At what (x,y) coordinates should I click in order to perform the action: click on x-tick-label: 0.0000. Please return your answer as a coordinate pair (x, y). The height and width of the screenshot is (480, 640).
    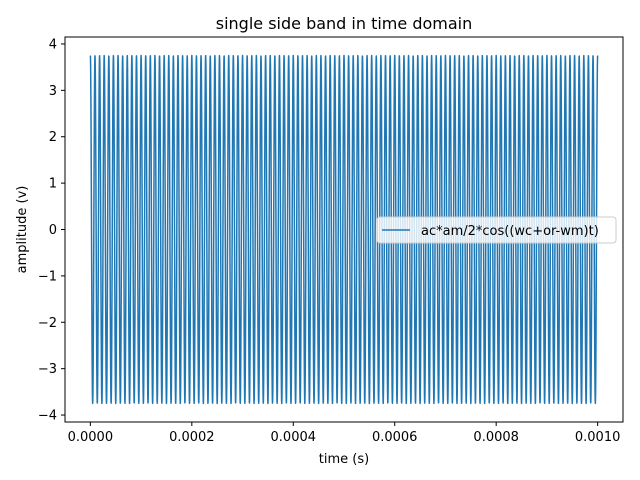
    Looking at the image, I should click on (91, 437).